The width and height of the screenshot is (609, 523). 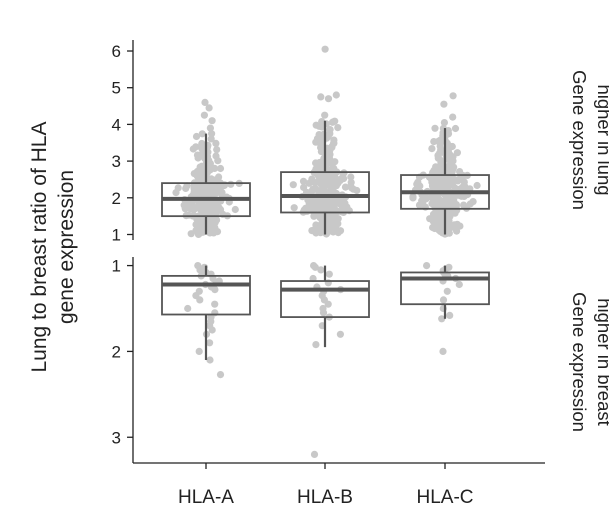 I want to click on box-hla-a, so click(x=206, y=184).